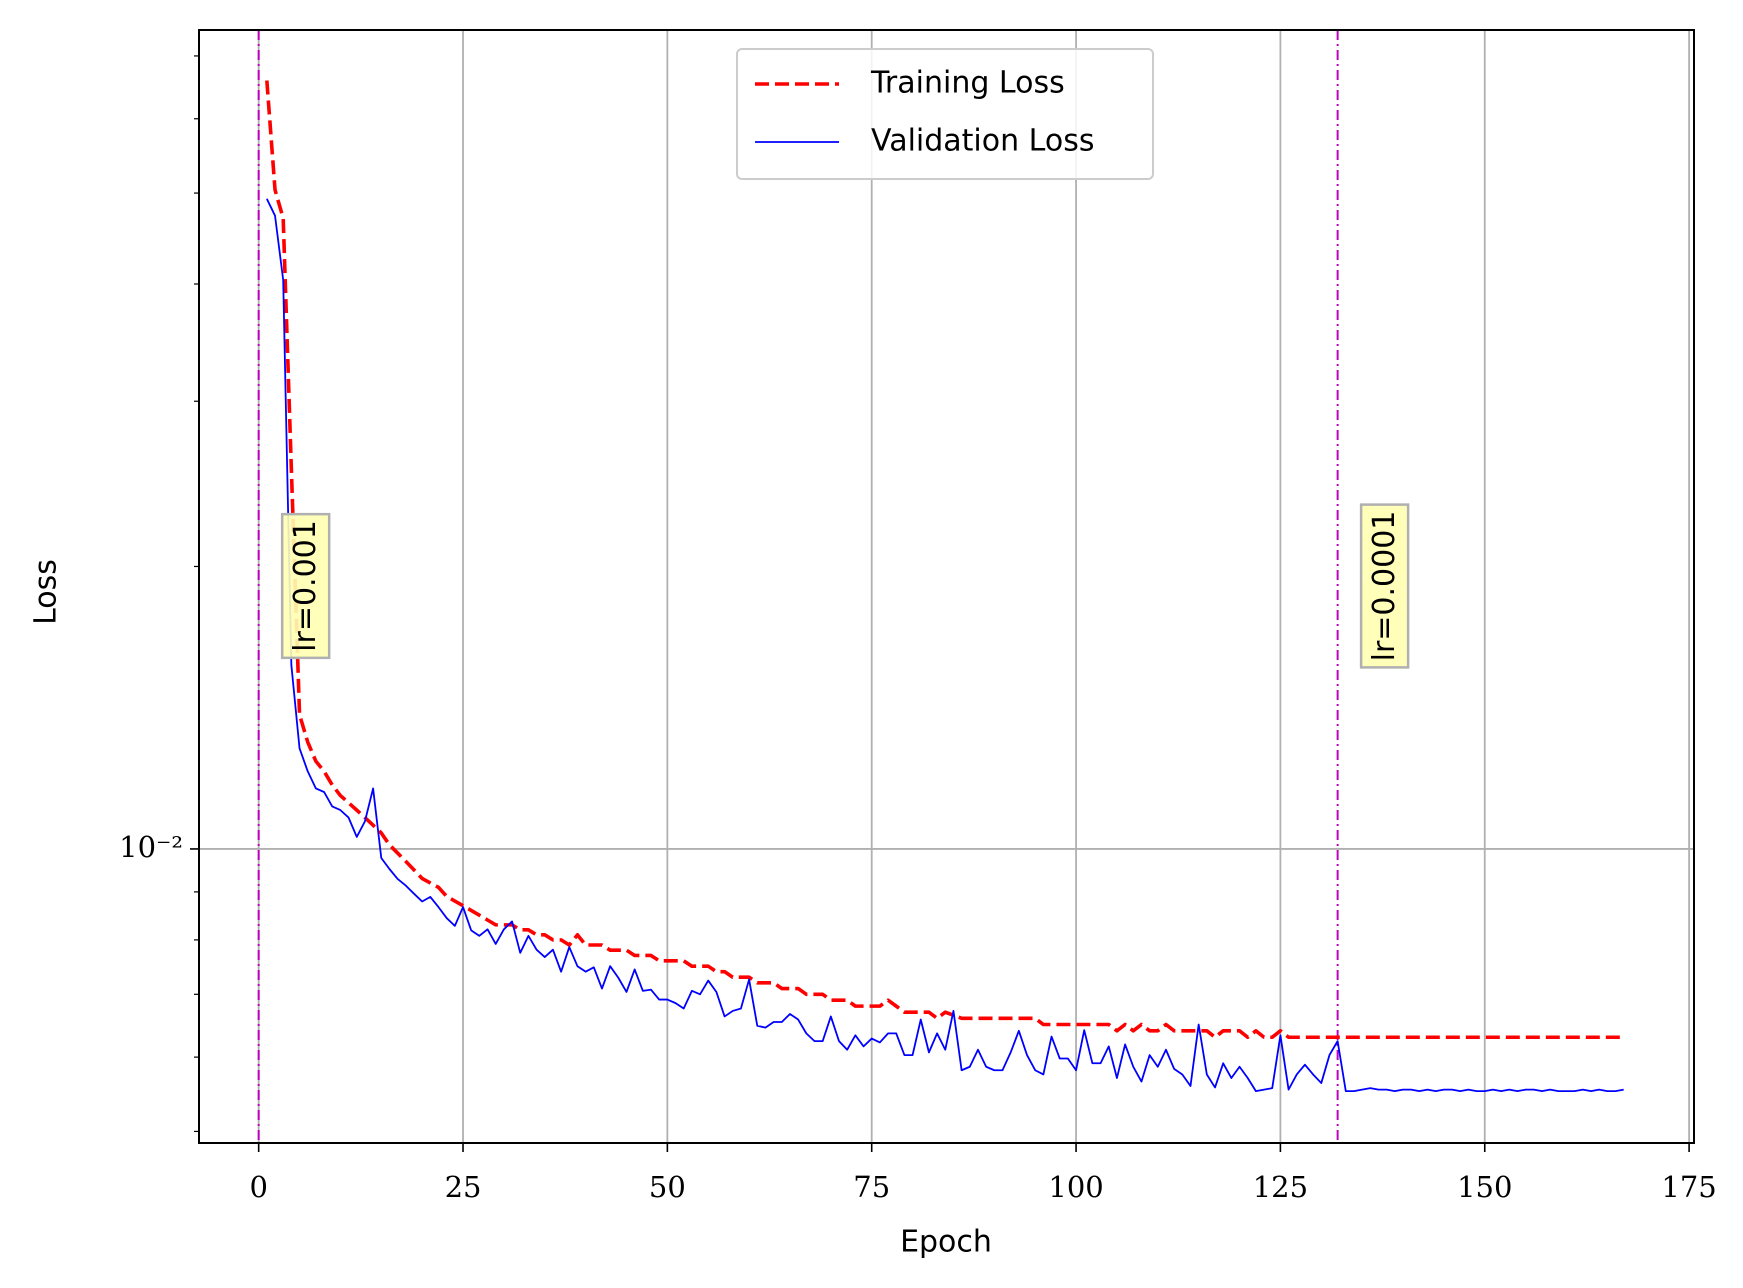 The image size is (1743, 1288). Describe the element at coordinates (151, 847) in the screenshot. I see `y-tick-label: 10⁻²` at that location.